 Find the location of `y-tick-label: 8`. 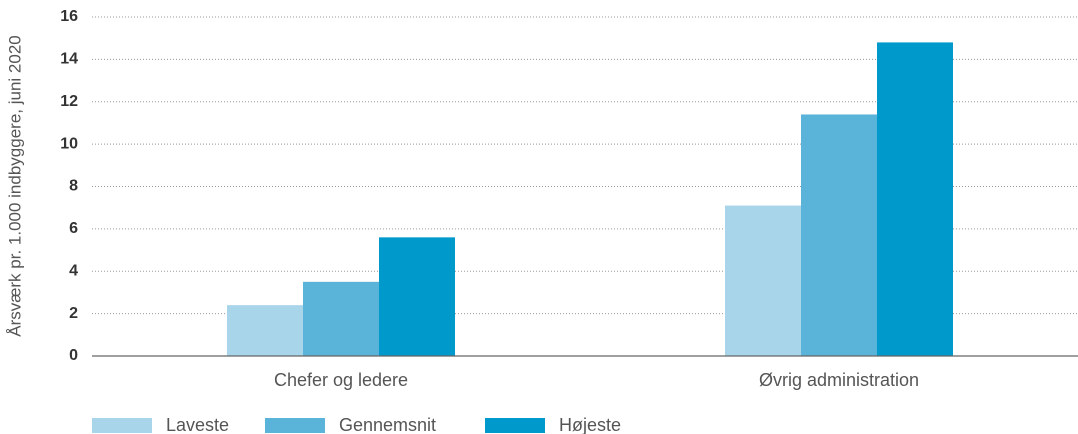

y-tick-label: 8 is located at coordinates (73, 186).